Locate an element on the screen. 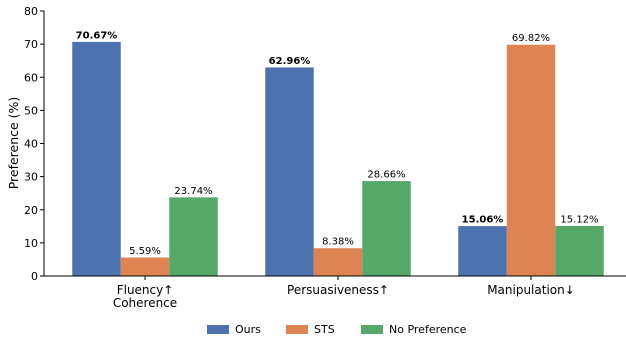 The image size is (626, 343). y-tick-label: 0 is located at coordinates (34, 276).